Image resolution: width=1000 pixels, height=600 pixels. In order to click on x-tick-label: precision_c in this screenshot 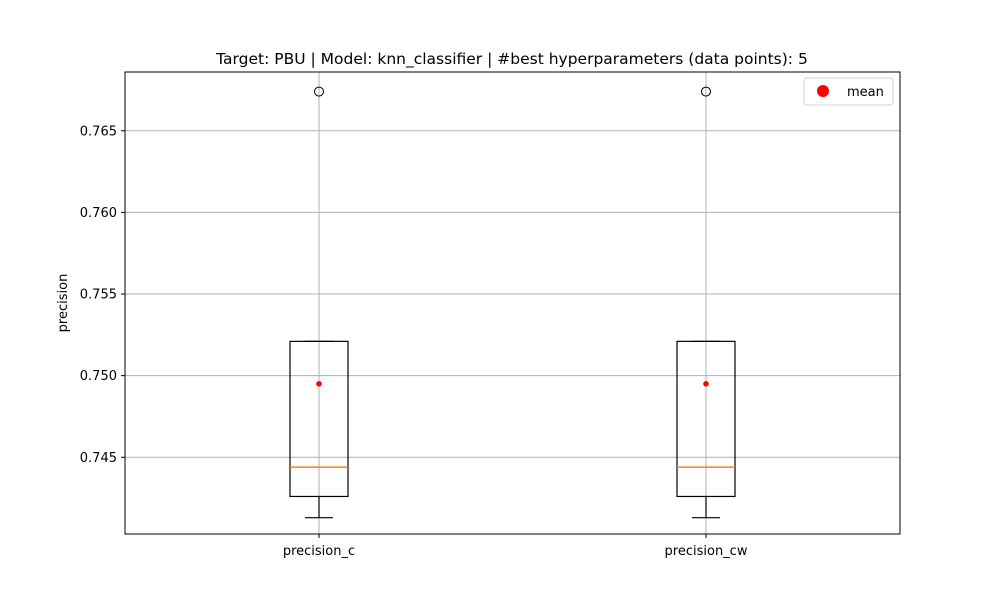, I will do `click(319, 551)`.